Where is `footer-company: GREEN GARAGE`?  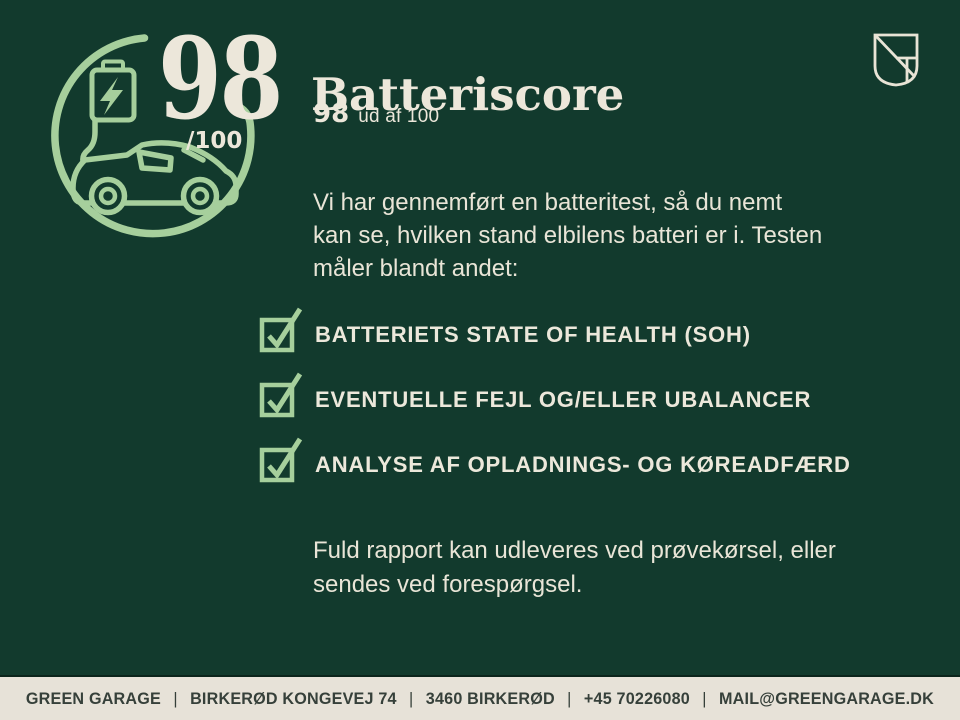 footer-company: GREEN GARAGE is located at coordinates (93, 698).